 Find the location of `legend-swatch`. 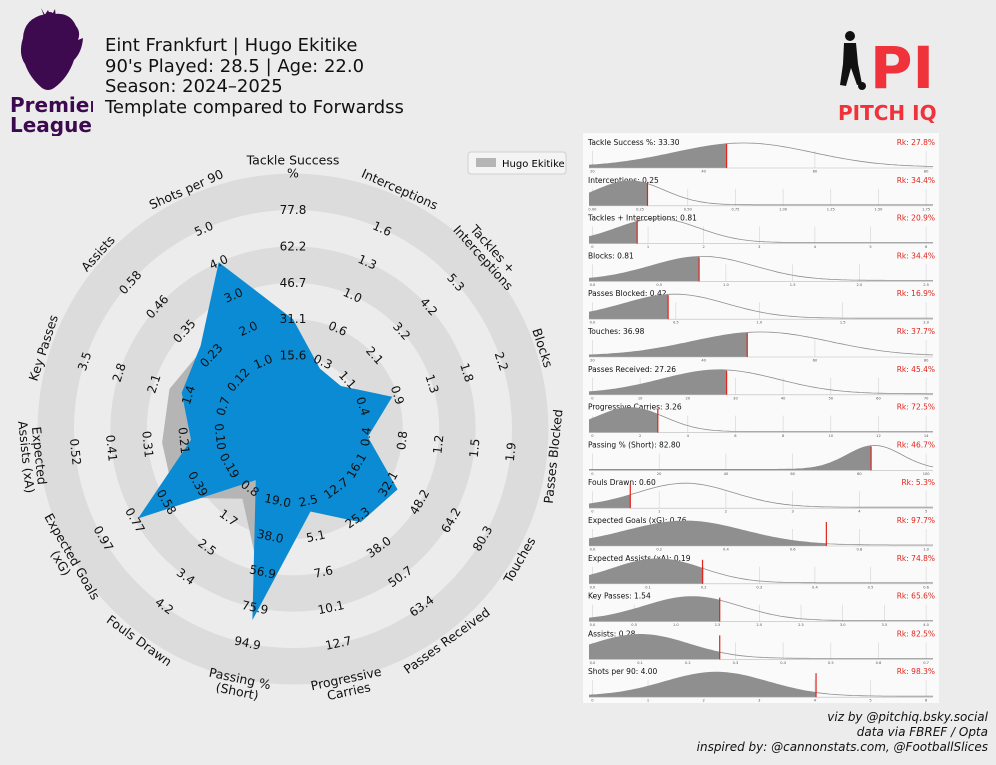

legend-swatch is located at coordinates (486, 162).